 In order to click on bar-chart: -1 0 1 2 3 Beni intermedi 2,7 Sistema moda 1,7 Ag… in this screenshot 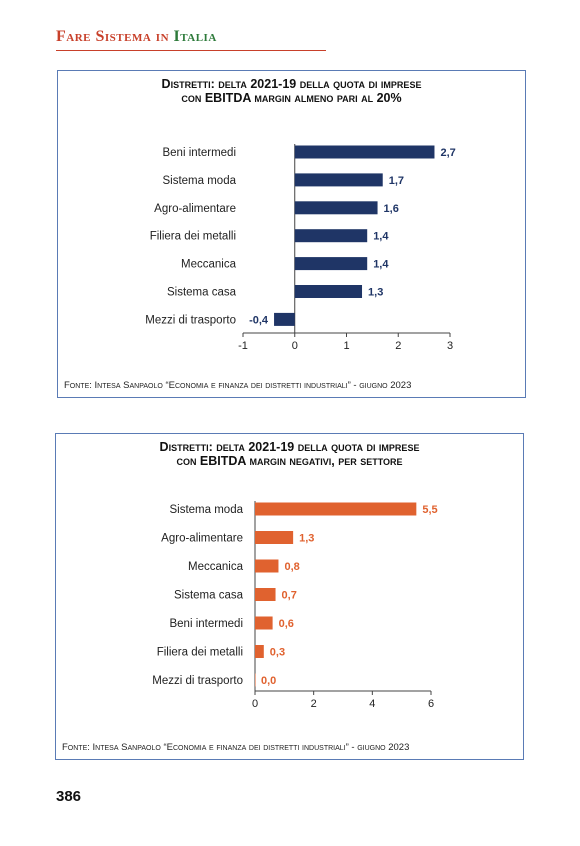, I will do `click(300, 248)`.